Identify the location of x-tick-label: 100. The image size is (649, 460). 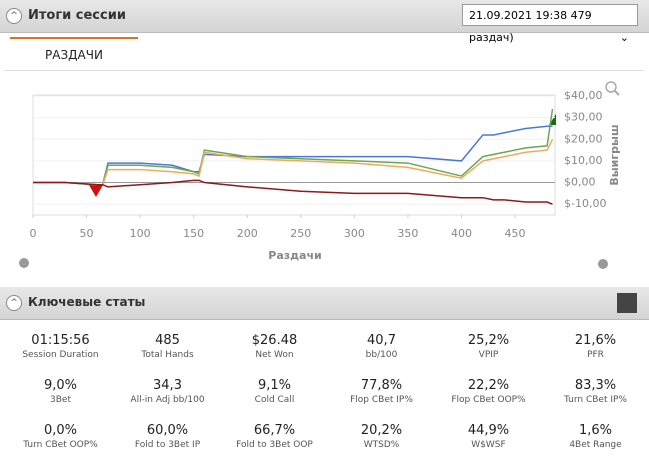
(140, 233).